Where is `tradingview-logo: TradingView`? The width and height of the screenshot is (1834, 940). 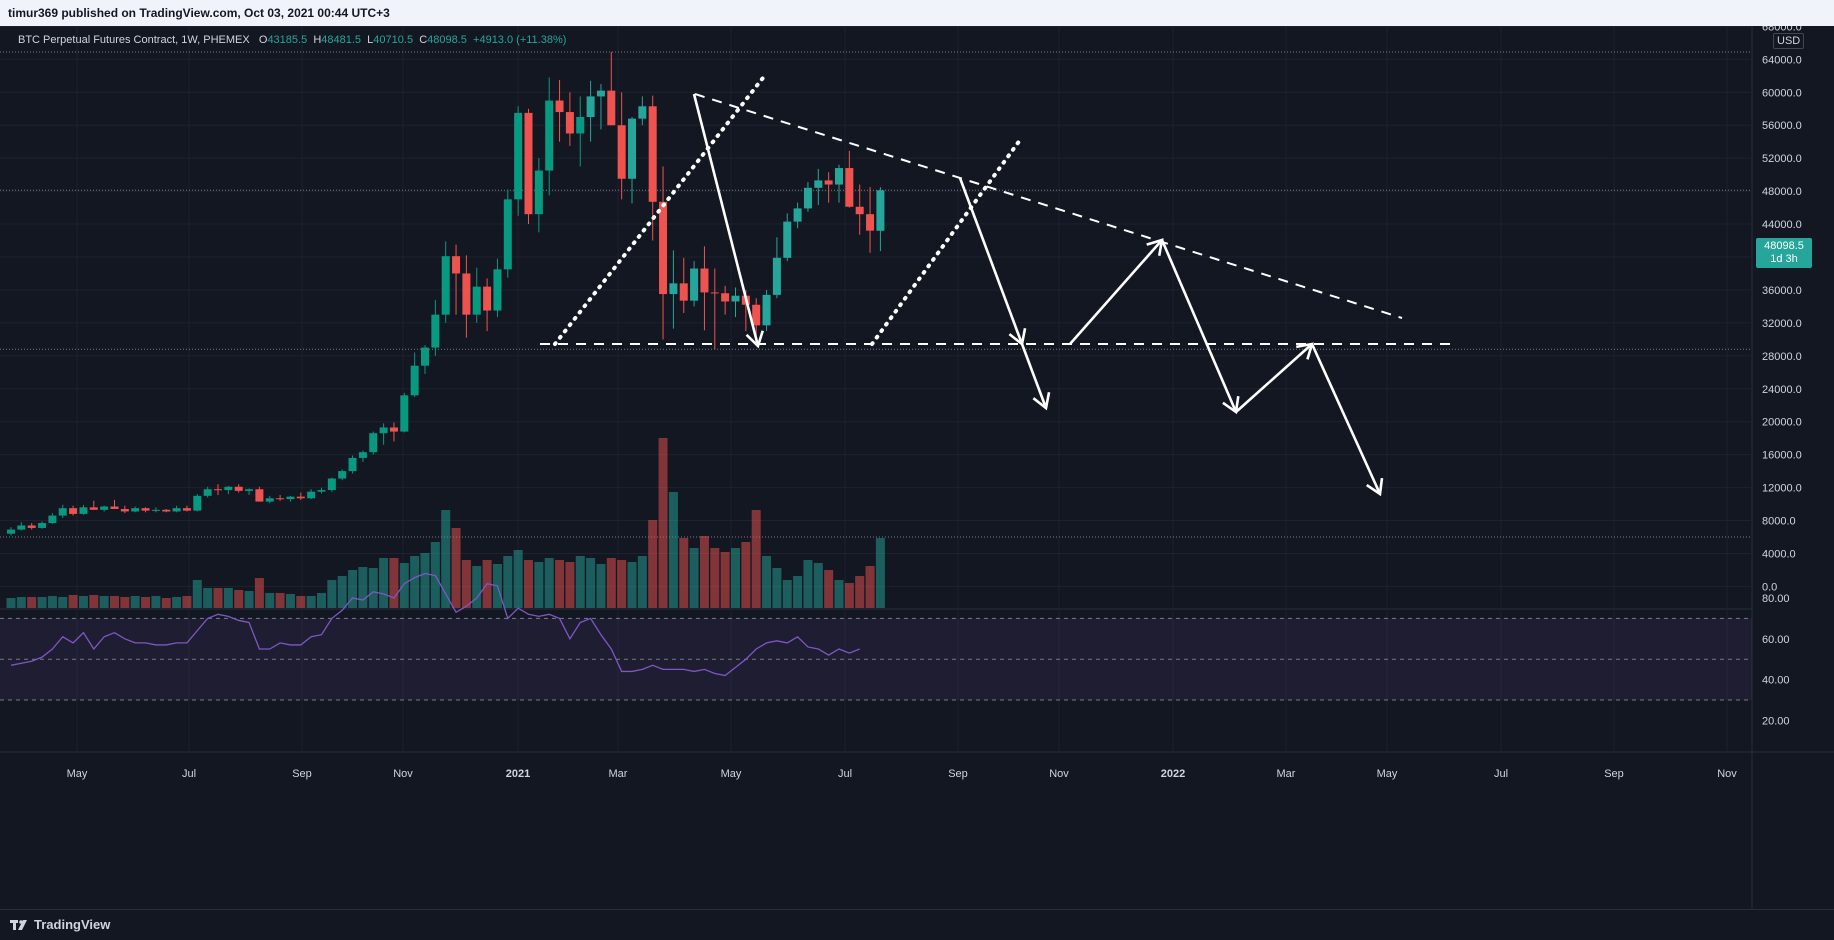 tradingview-logo: TradingView is located at coordinates (60, 925).